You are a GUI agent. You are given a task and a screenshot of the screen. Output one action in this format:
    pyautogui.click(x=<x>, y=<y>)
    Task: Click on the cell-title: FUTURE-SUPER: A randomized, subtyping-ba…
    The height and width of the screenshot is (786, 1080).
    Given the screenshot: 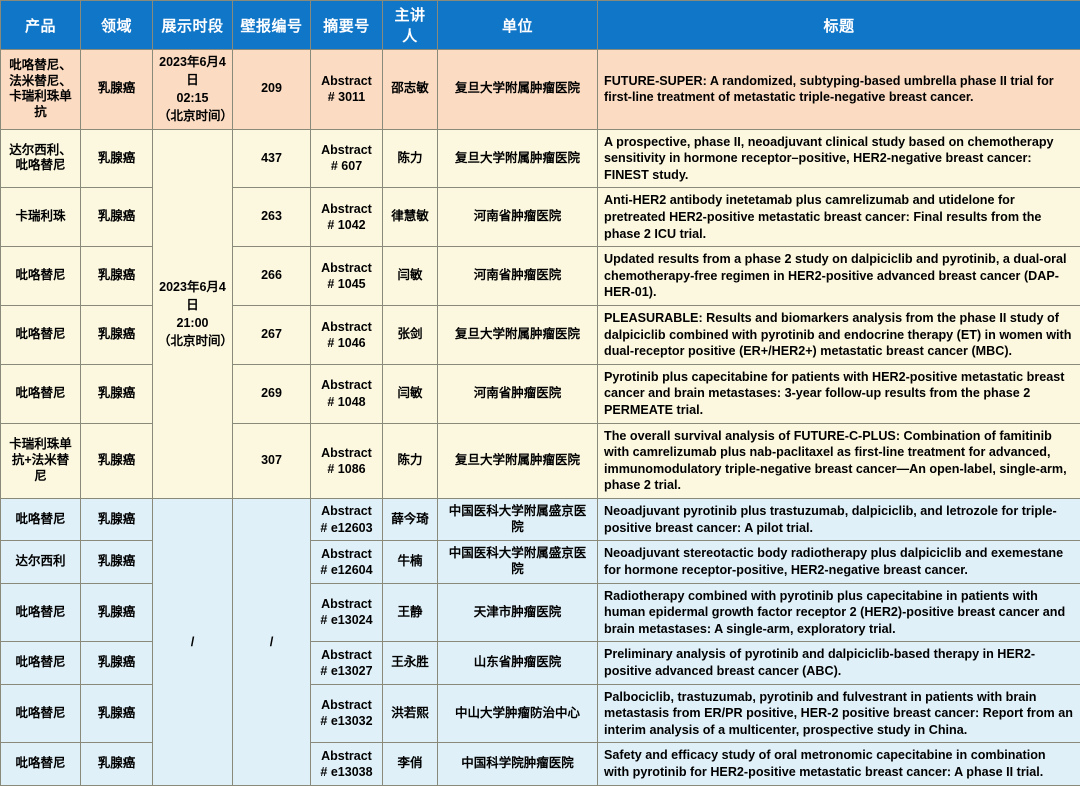 What is the action you would take?
    pyautogui.click(x=839, y=90)
    